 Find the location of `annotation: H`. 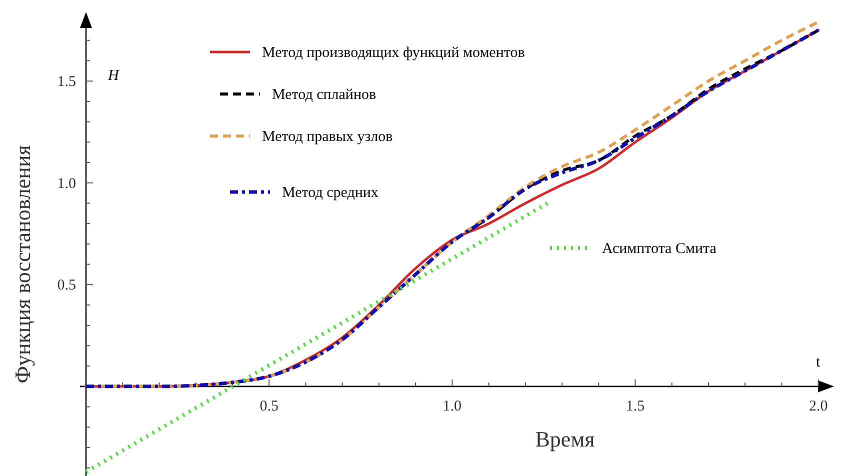

annotation: H is located at coordinates (113, 76).